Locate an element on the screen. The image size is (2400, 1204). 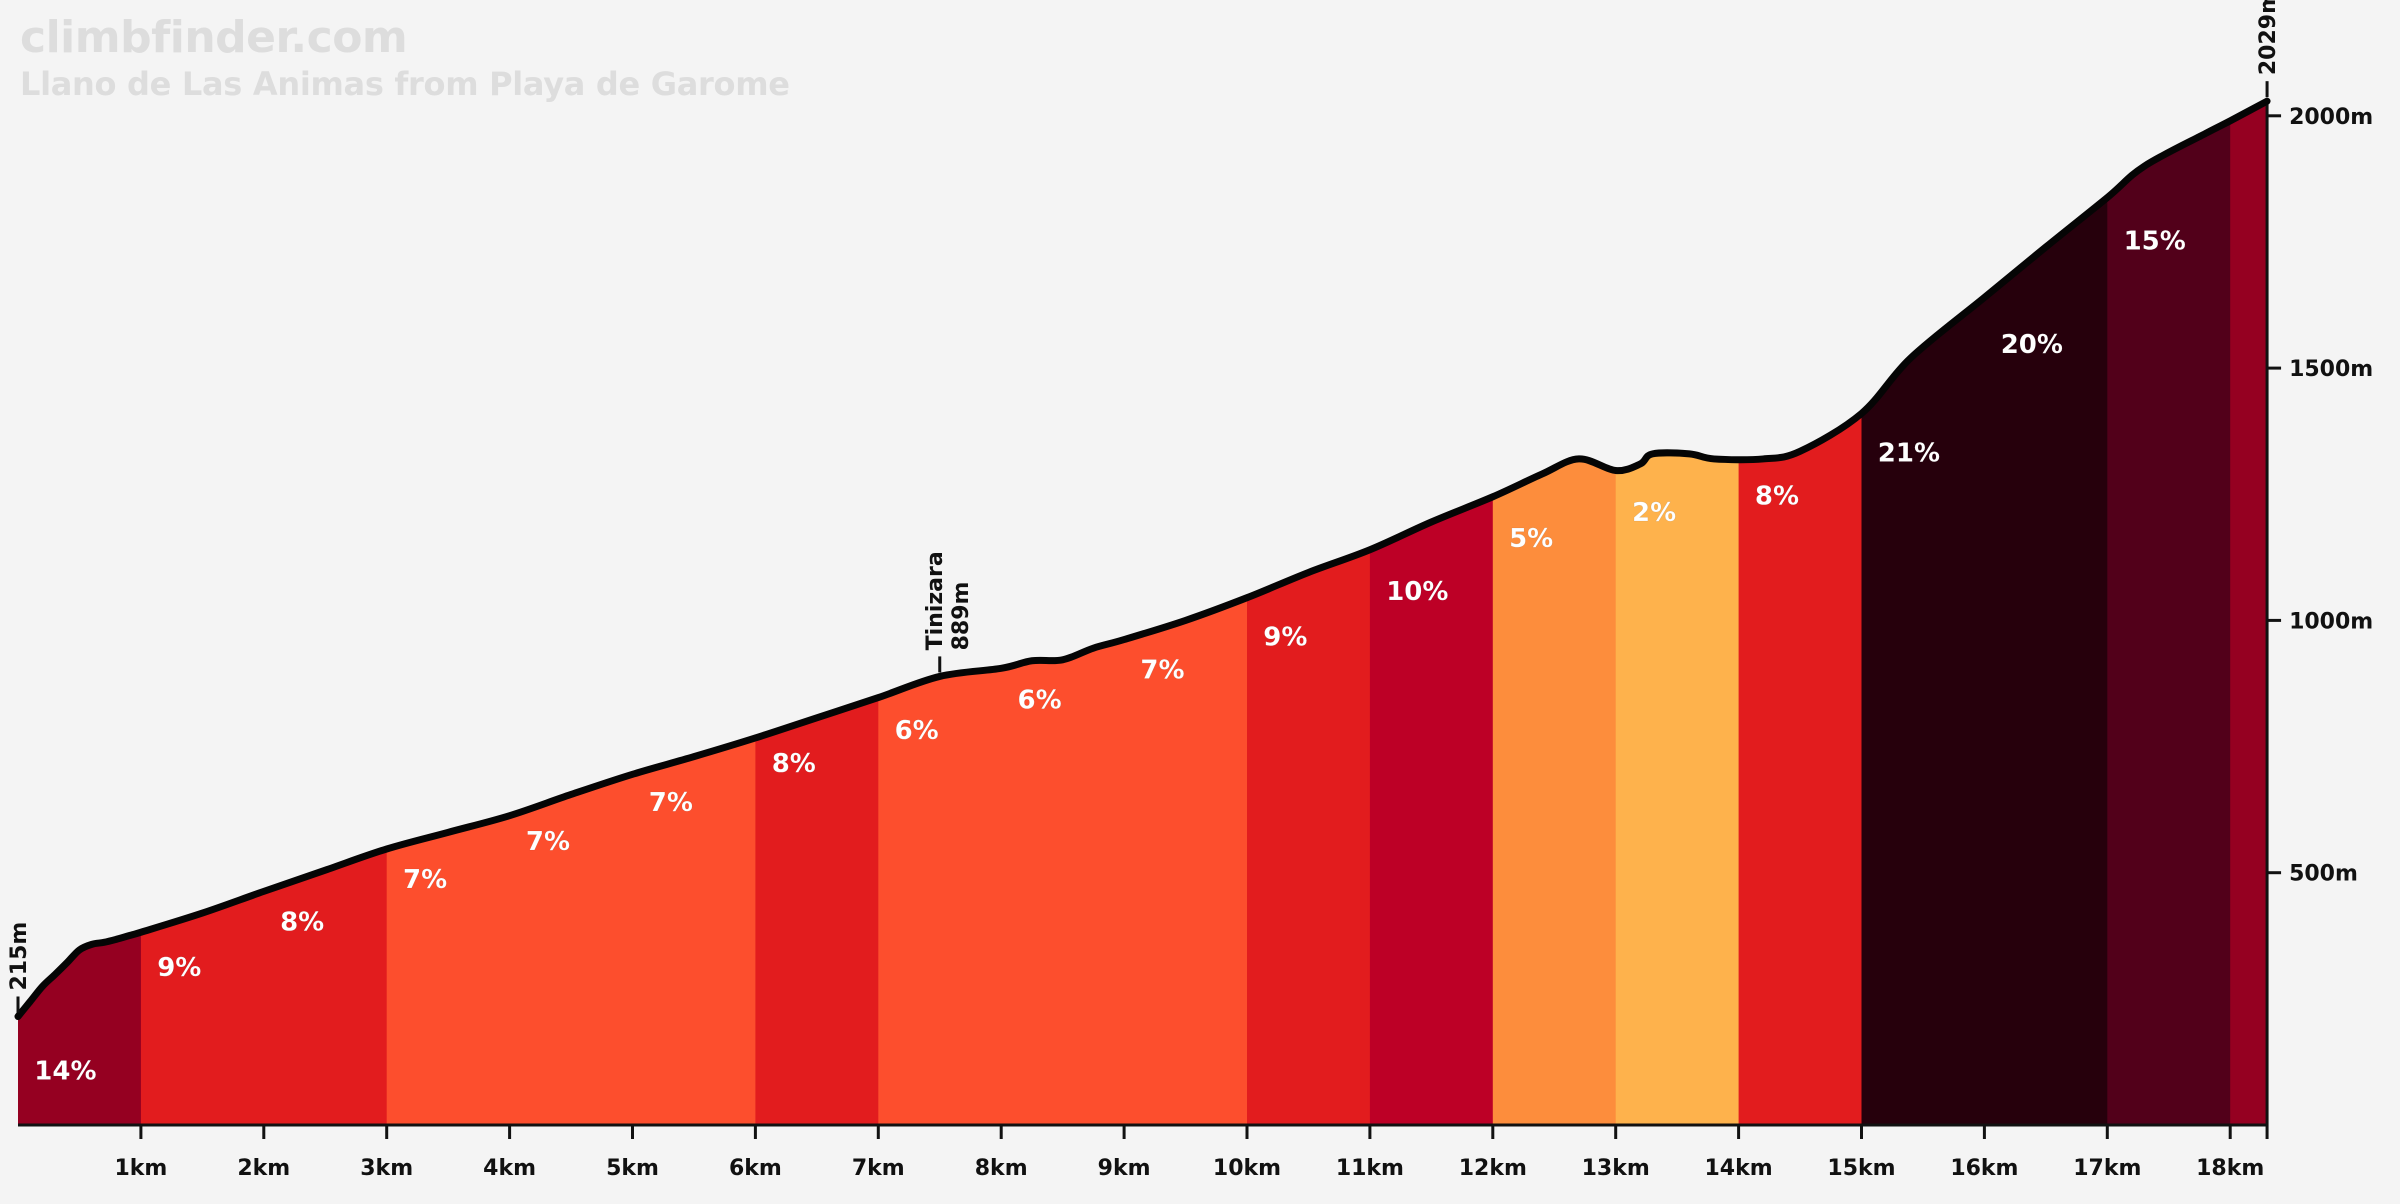
annotation-sublabel: 889m is located at coordinates (961, 616).